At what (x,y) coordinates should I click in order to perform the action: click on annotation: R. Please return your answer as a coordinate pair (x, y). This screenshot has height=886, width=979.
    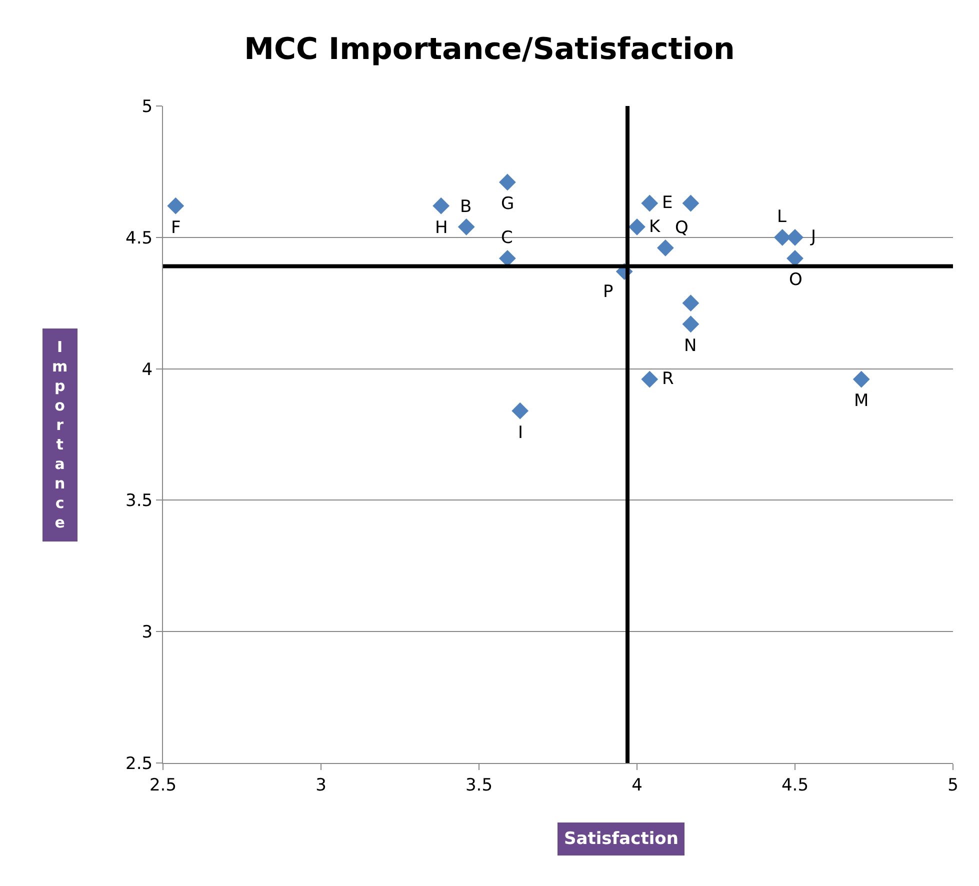
    Looking at the image, I should click on (668, 379).